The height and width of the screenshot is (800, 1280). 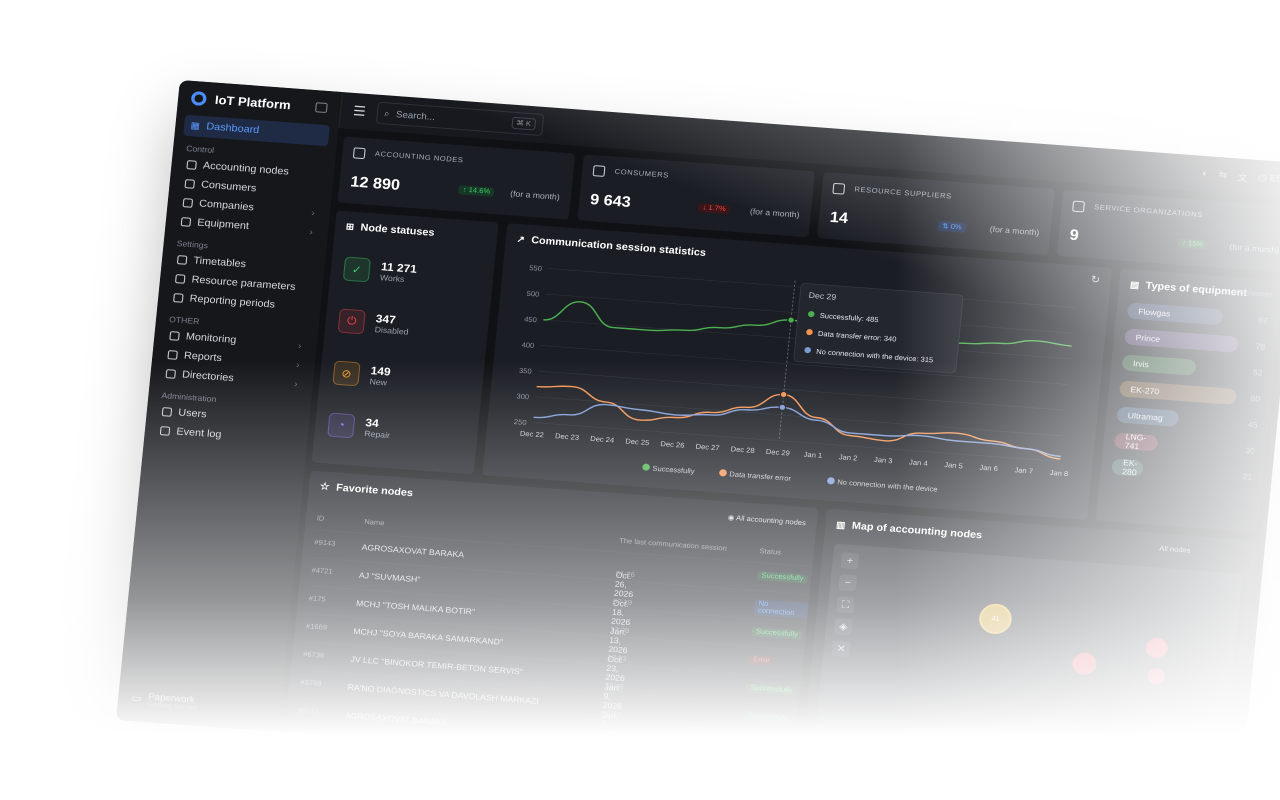 What do you see at coordinates (437, 665) in the screenshot?
I see `row-name: JV LLC "BINOKOR TEMIR-BETON SERVIS"` at bounding box center [437, 665].